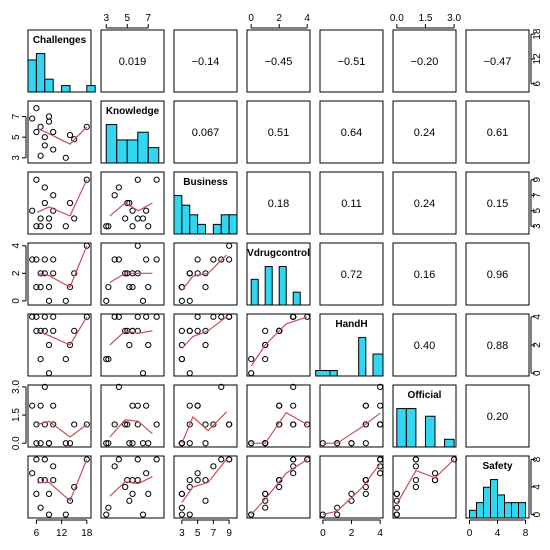 The image size is (550, 550). What do you see at coordinates (351, 443) in the screenshot?
I see `data-point-official-vs-handh` at bounding box center [351, 443].